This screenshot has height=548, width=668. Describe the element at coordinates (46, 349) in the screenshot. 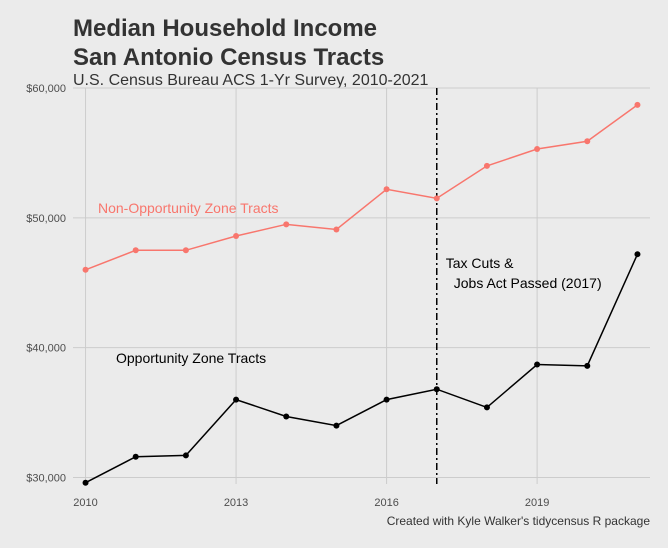

I see `y-tick-label: $40,000` at that location.